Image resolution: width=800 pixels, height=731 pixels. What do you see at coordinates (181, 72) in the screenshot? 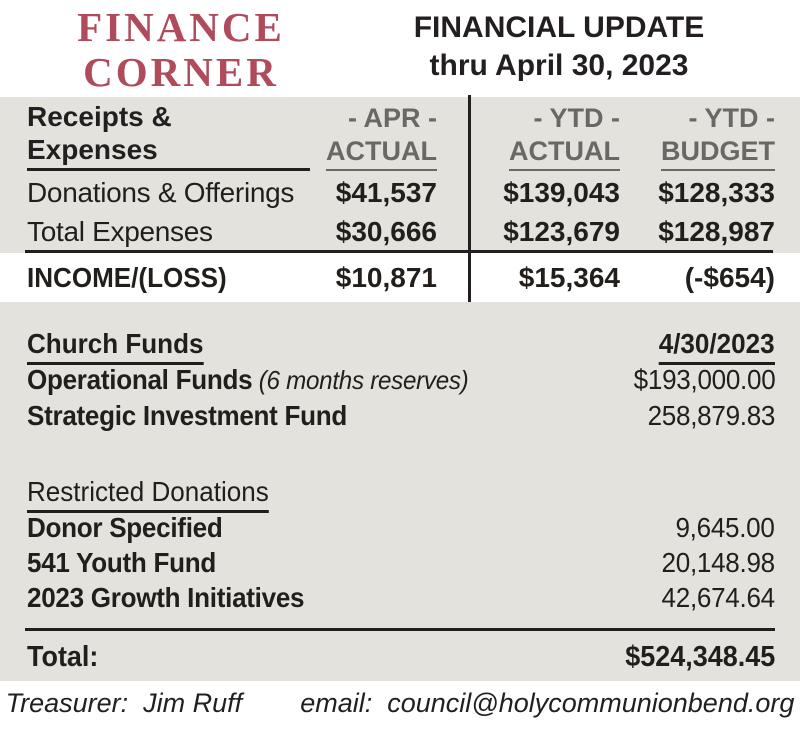
I see `logo-line-corner: CORNER` at bounding box center [181, 72].